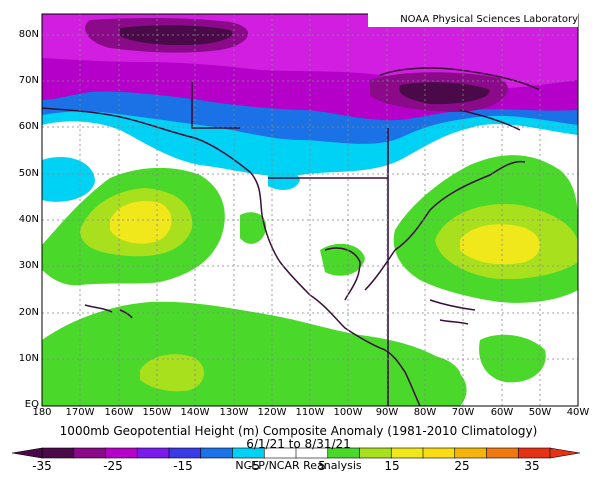 The height and width of the screenshot is (479, 597). I want to click on colorbar-label-neg15: -15, so click(183, 466).